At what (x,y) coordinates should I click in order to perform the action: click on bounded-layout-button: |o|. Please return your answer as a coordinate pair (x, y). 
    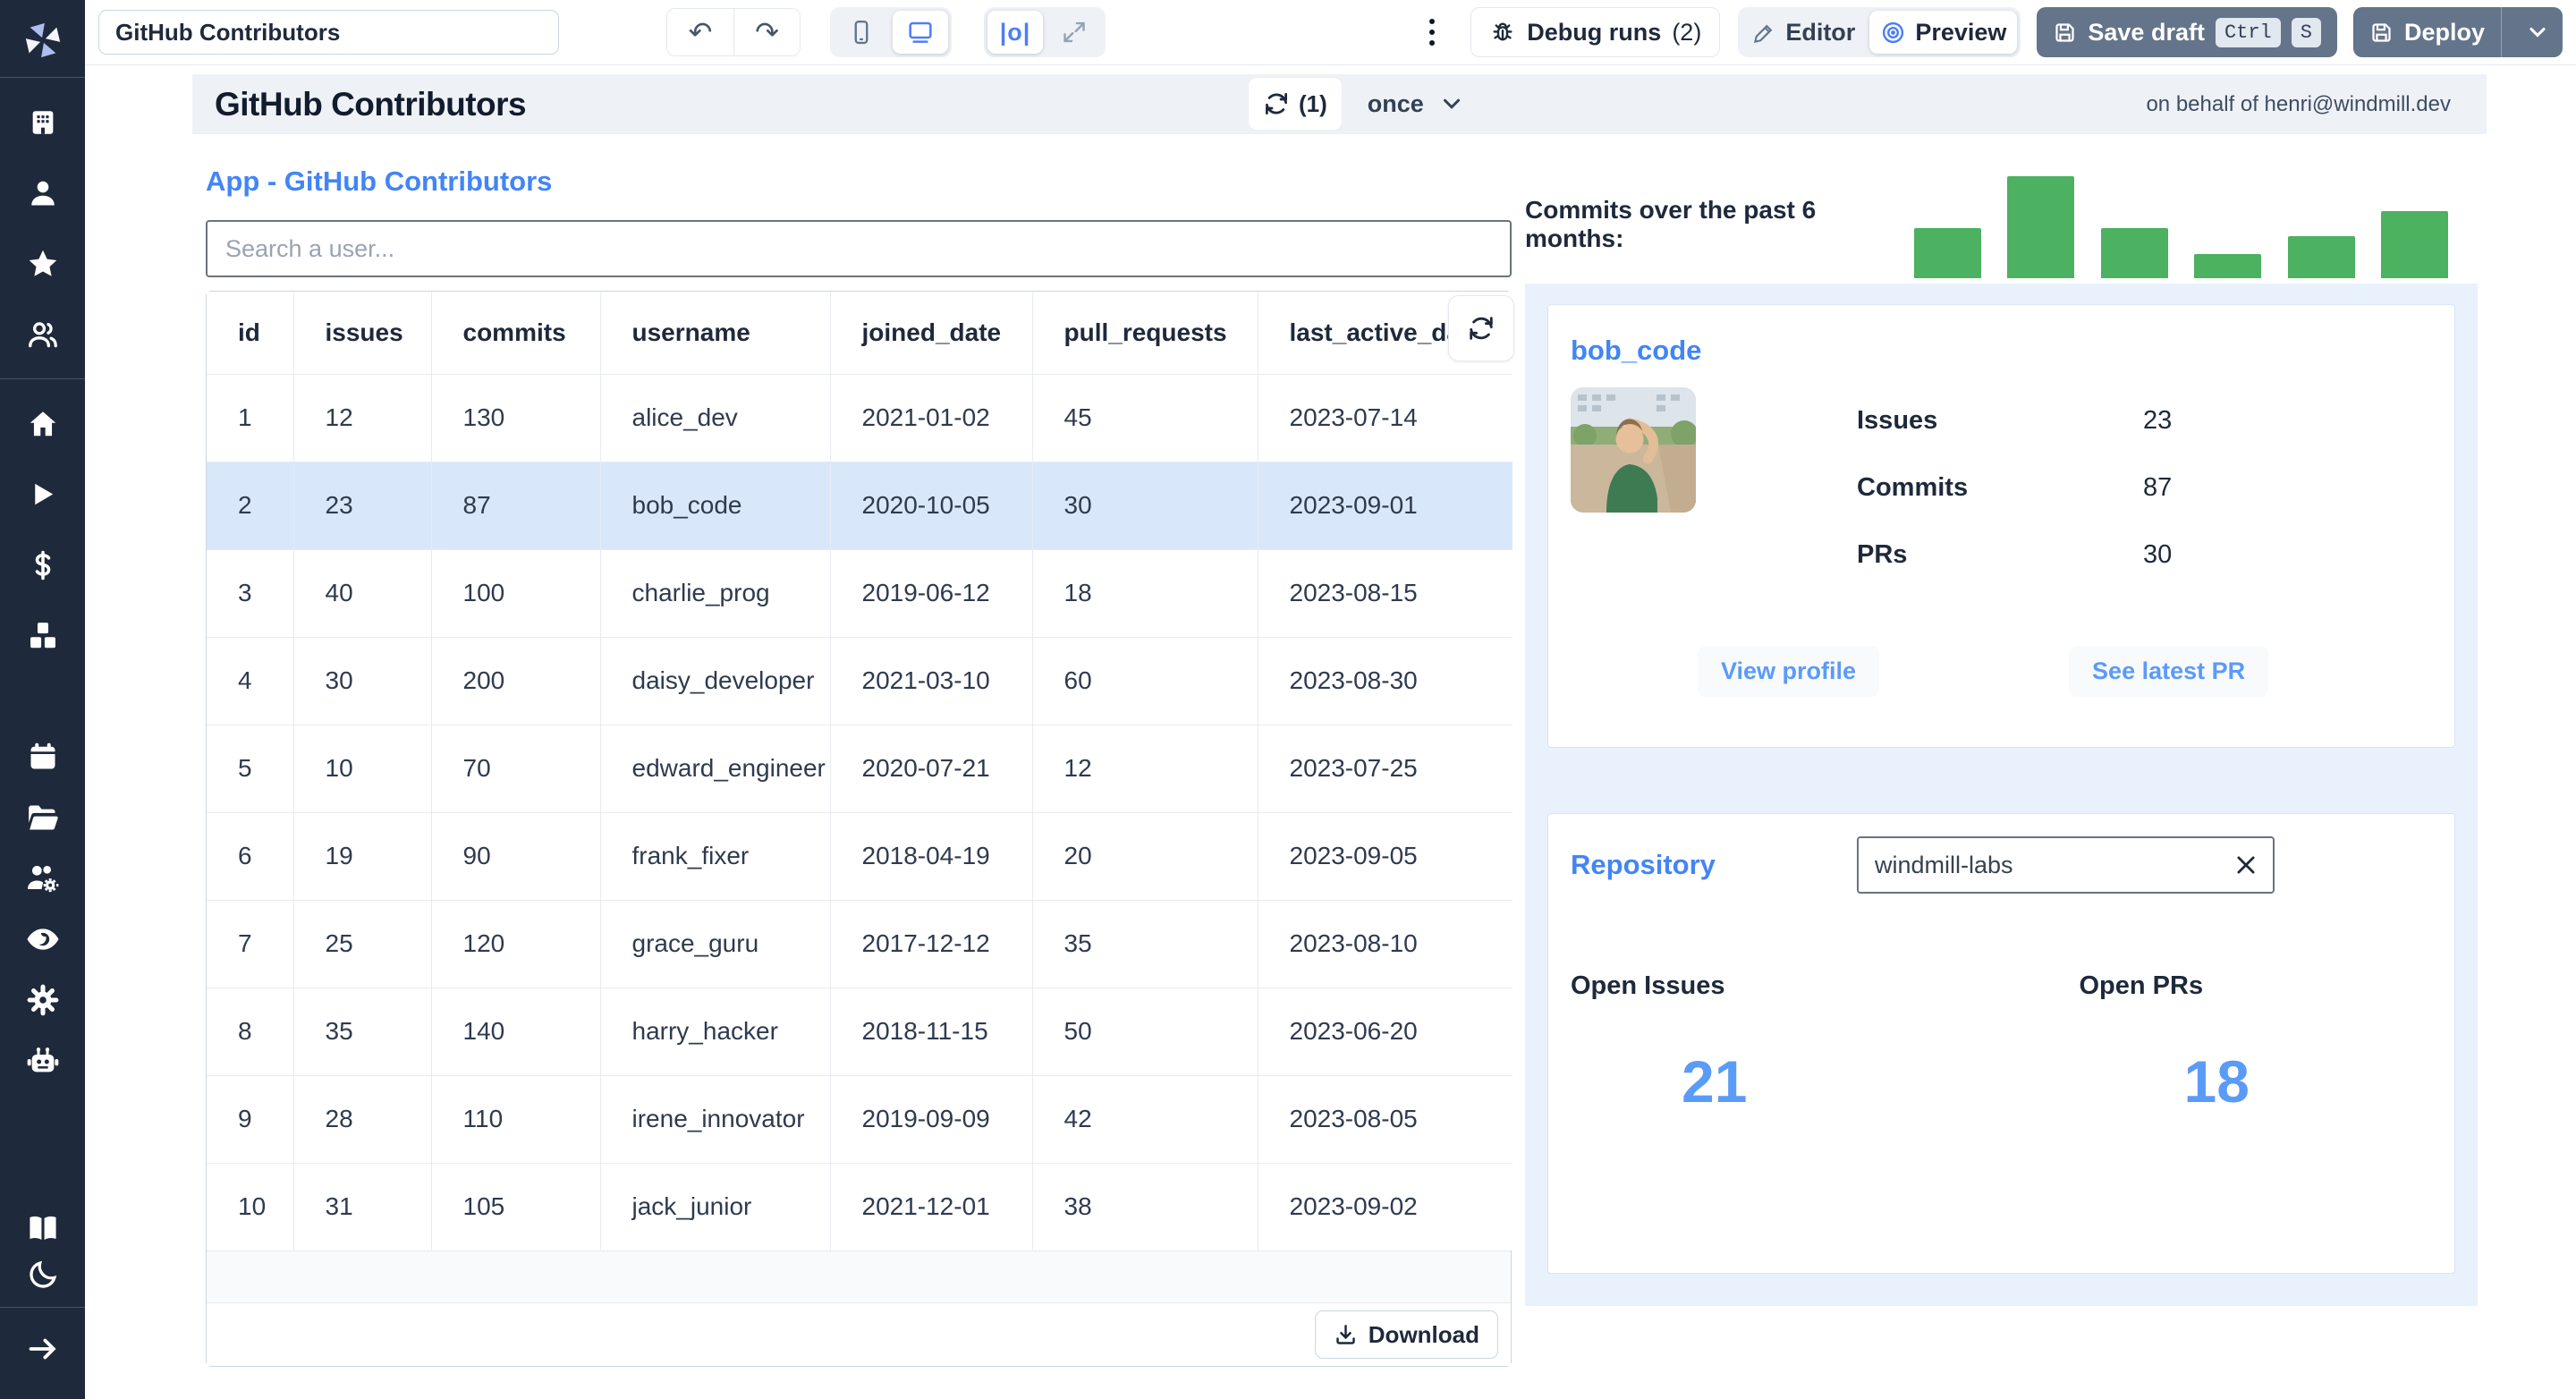
    Looking at the image, I should click on (1015, 32).